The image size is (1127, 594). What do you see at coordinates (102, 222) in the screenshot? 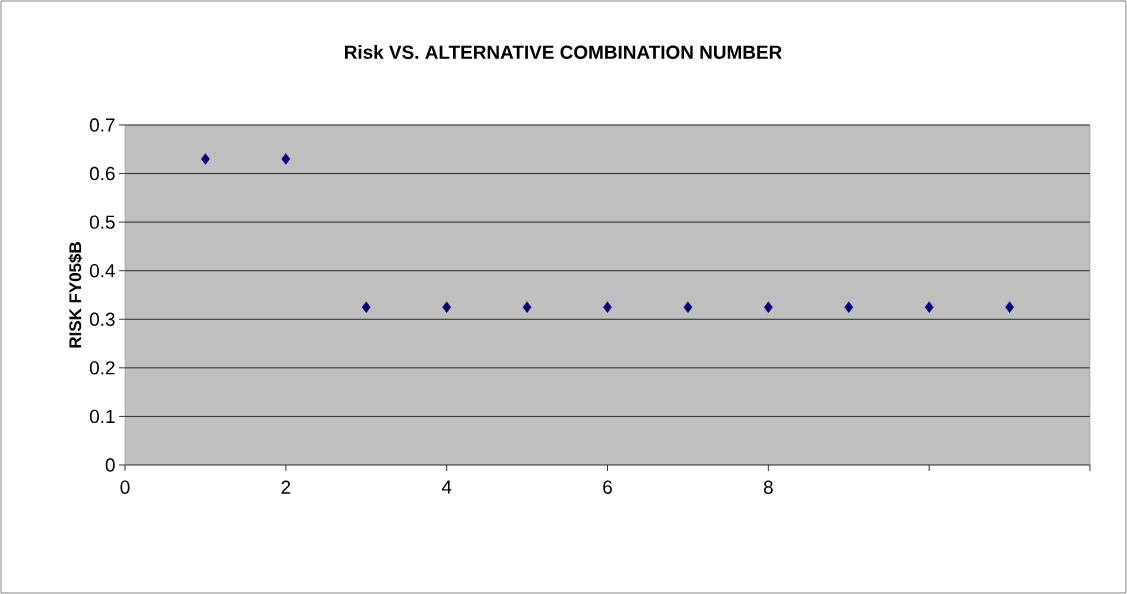
I see `y-tick-label: 0.5` at bounding box center [102, 222].